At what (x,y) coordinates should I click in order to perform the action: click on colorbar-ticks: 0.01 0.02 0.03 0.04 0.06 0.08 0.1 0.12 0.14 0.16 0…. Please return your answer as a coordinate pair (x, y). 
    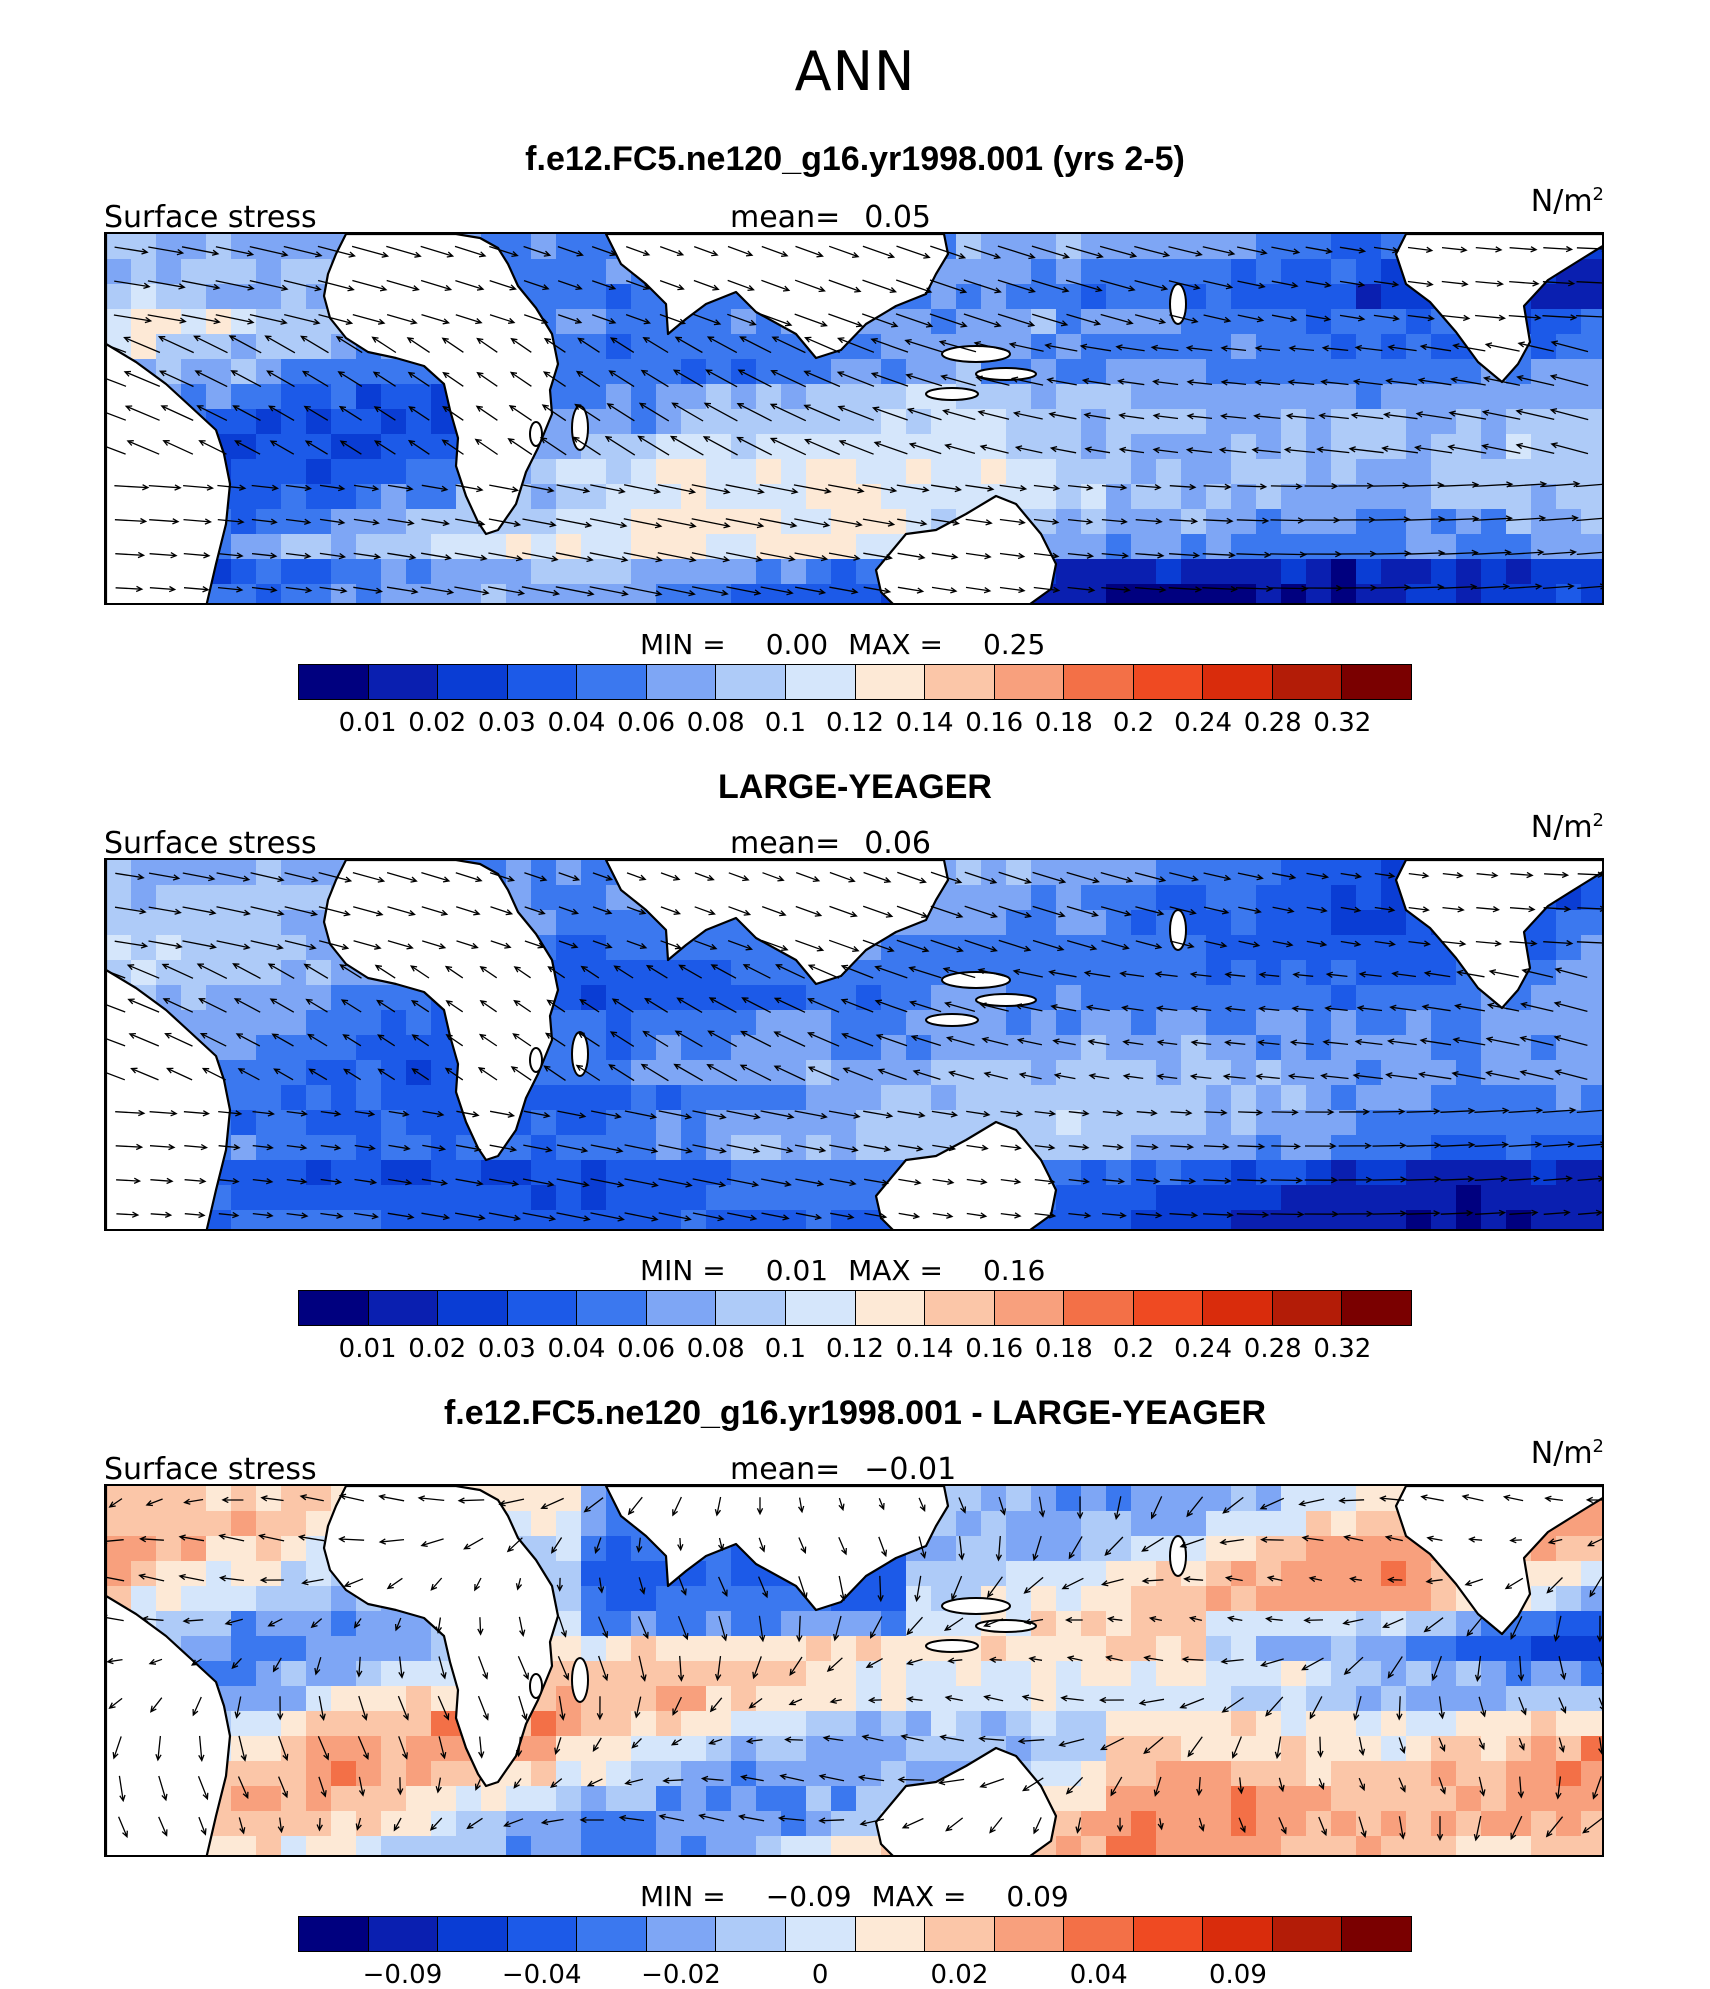
    Looking at the image, I should click on (855, 1351).